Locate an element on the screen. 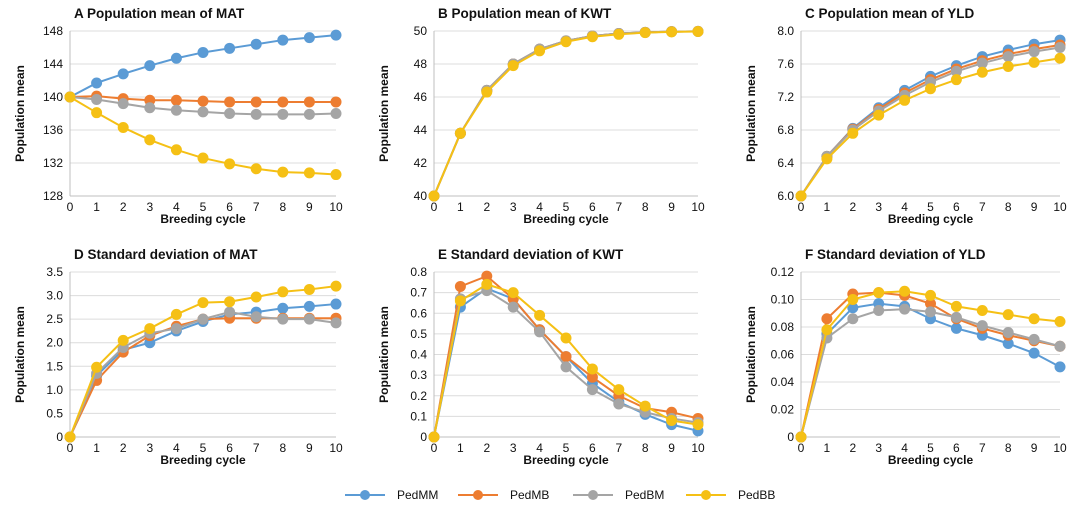 The image size is (1080, 514). x-tick-label: 5 is located at coordinates (566, 207).